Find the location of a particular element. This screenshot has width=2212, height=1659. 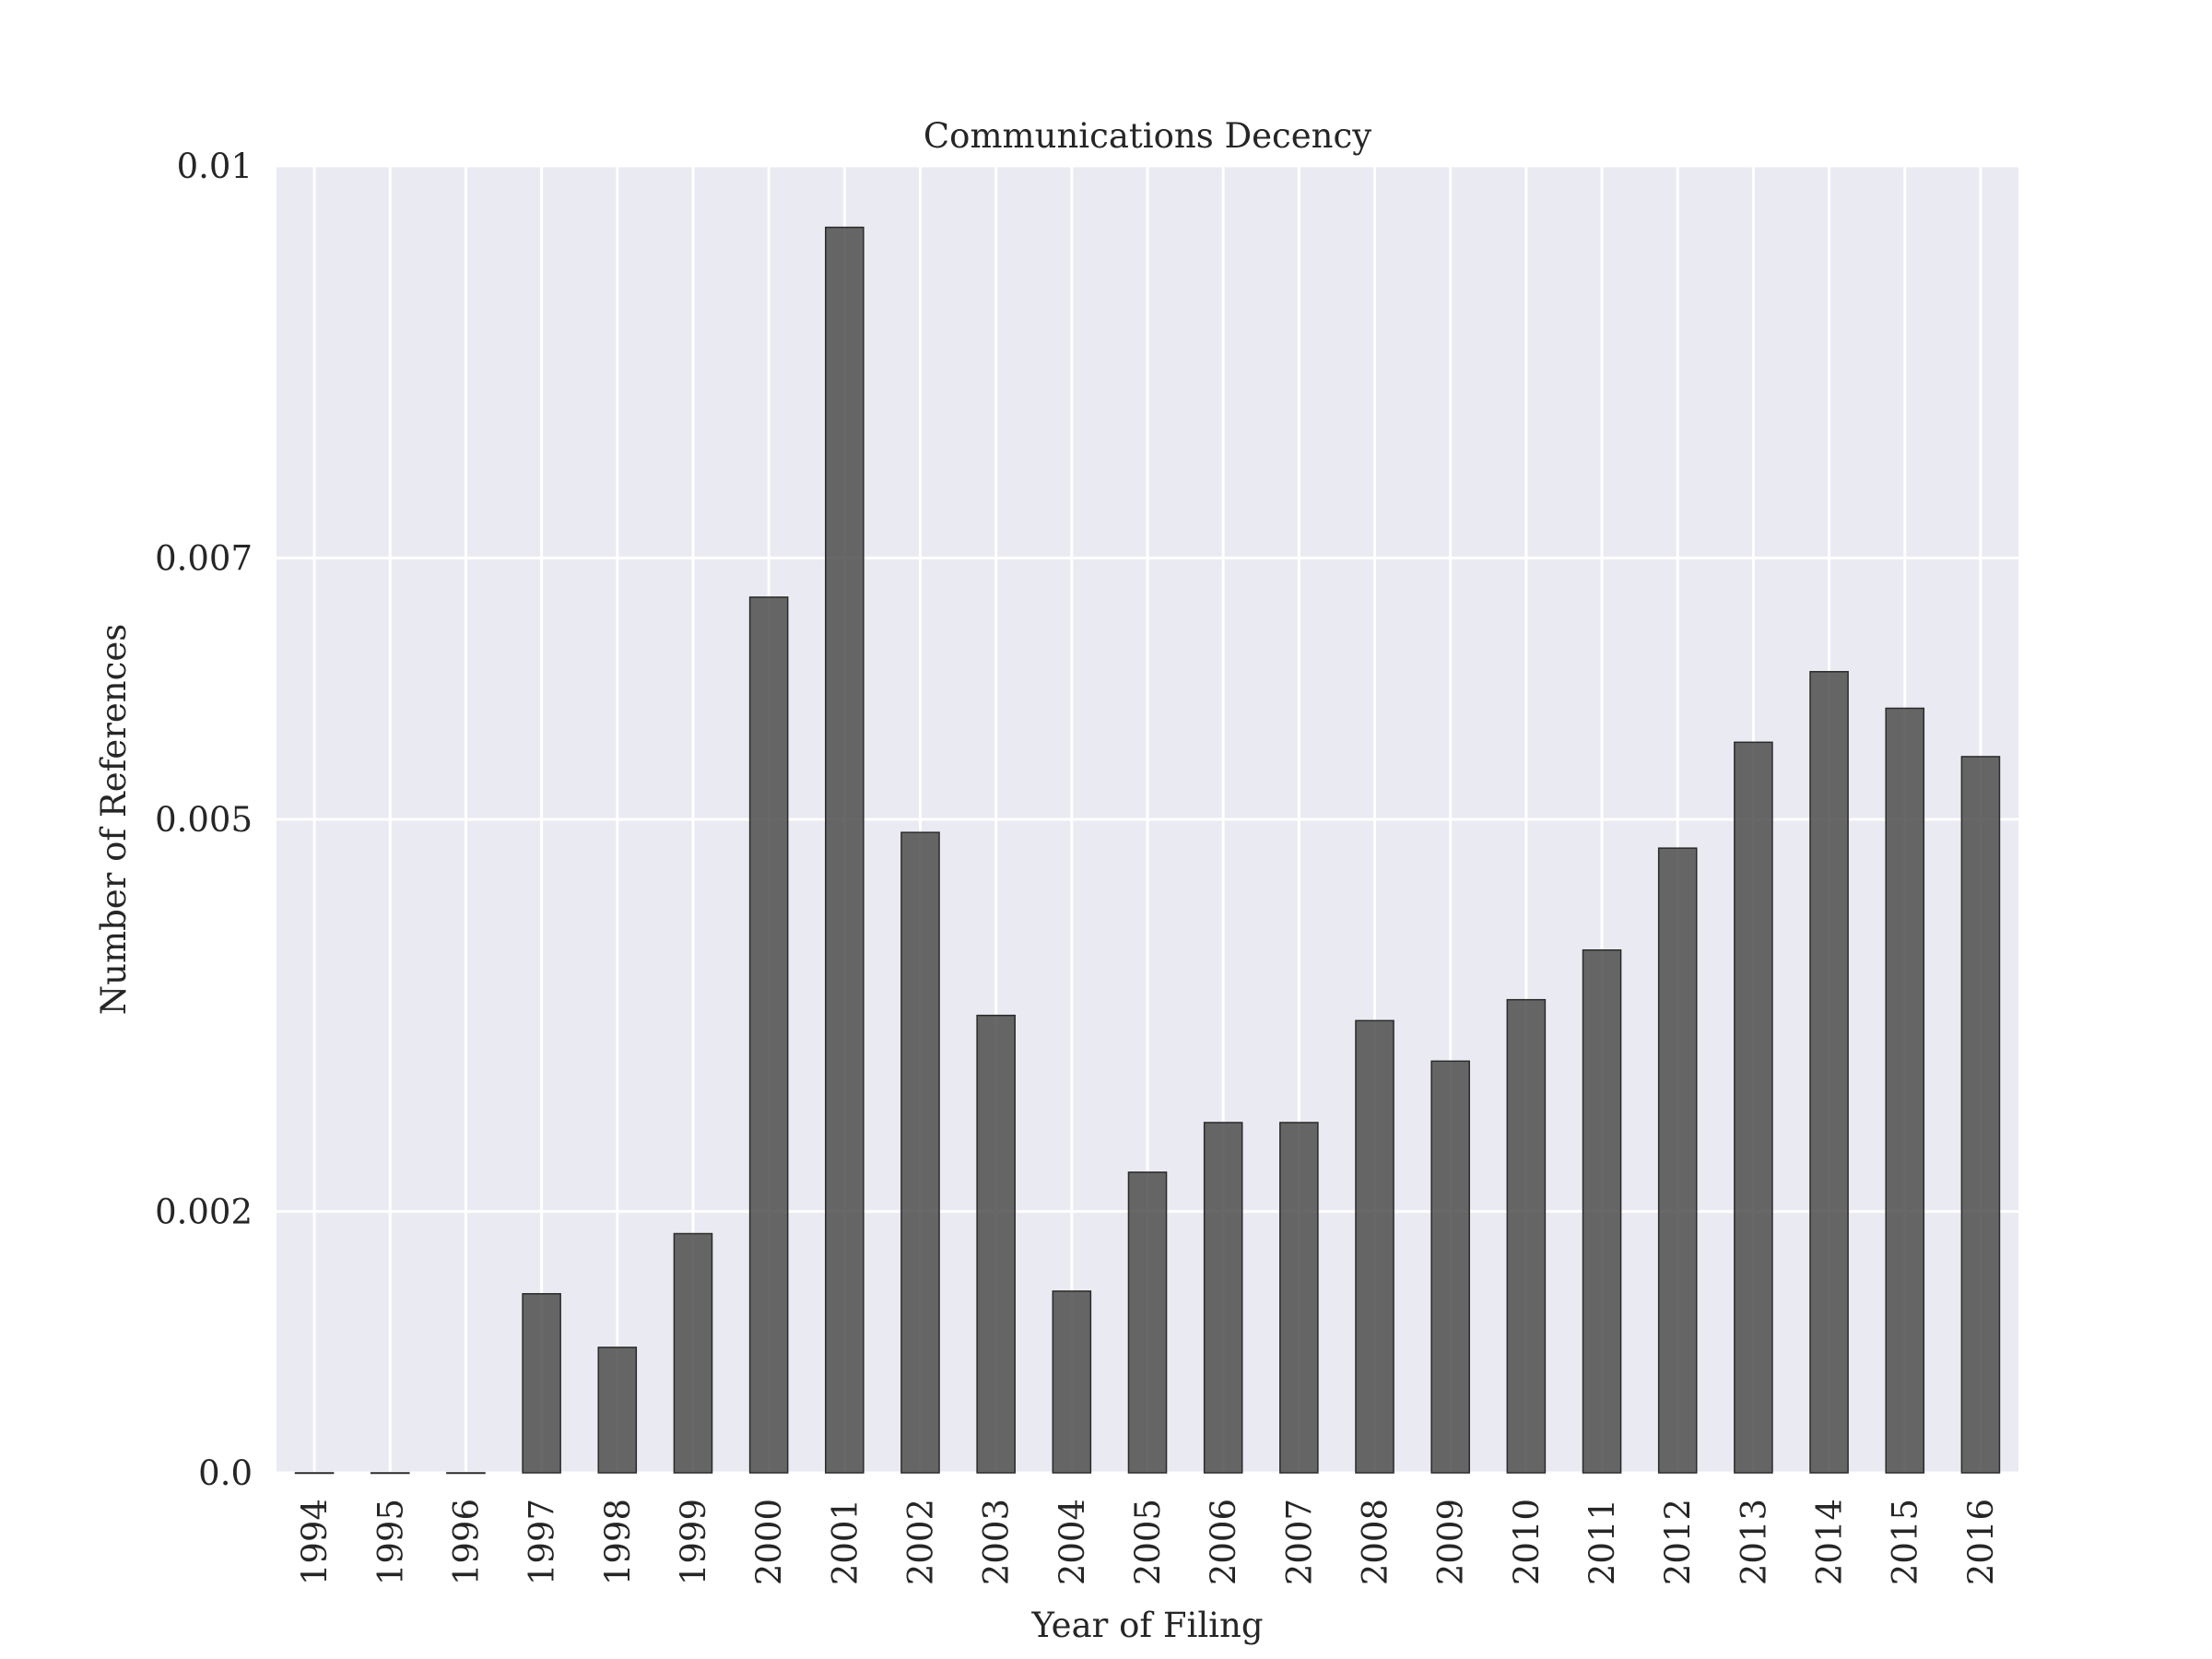

x-tick-label: 2003 is located at coordinates (997, 1542).